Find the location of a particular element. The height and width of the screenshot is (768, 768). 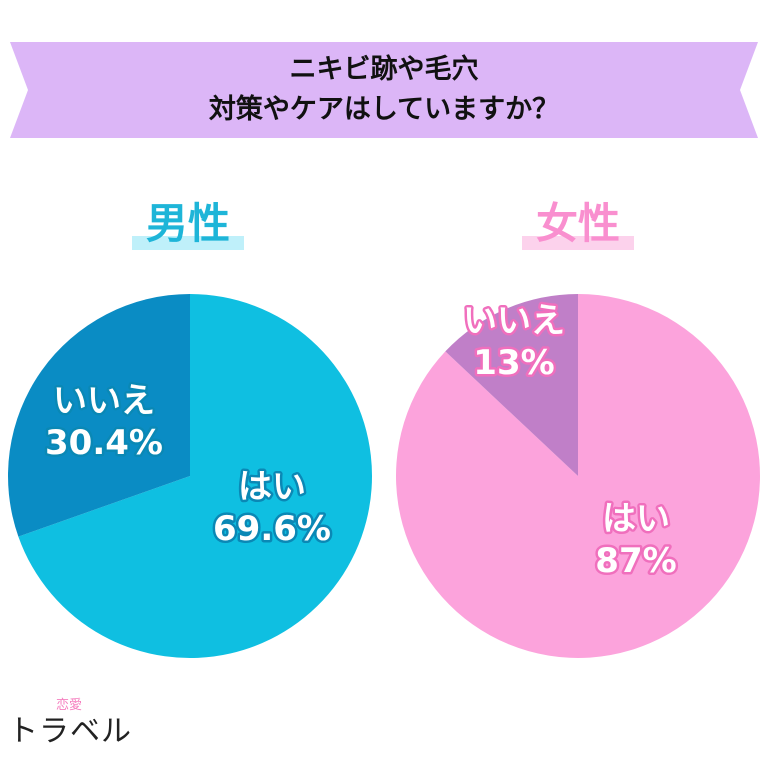

female-chart-title-text: 女性 is located at coordinates (577, 223).